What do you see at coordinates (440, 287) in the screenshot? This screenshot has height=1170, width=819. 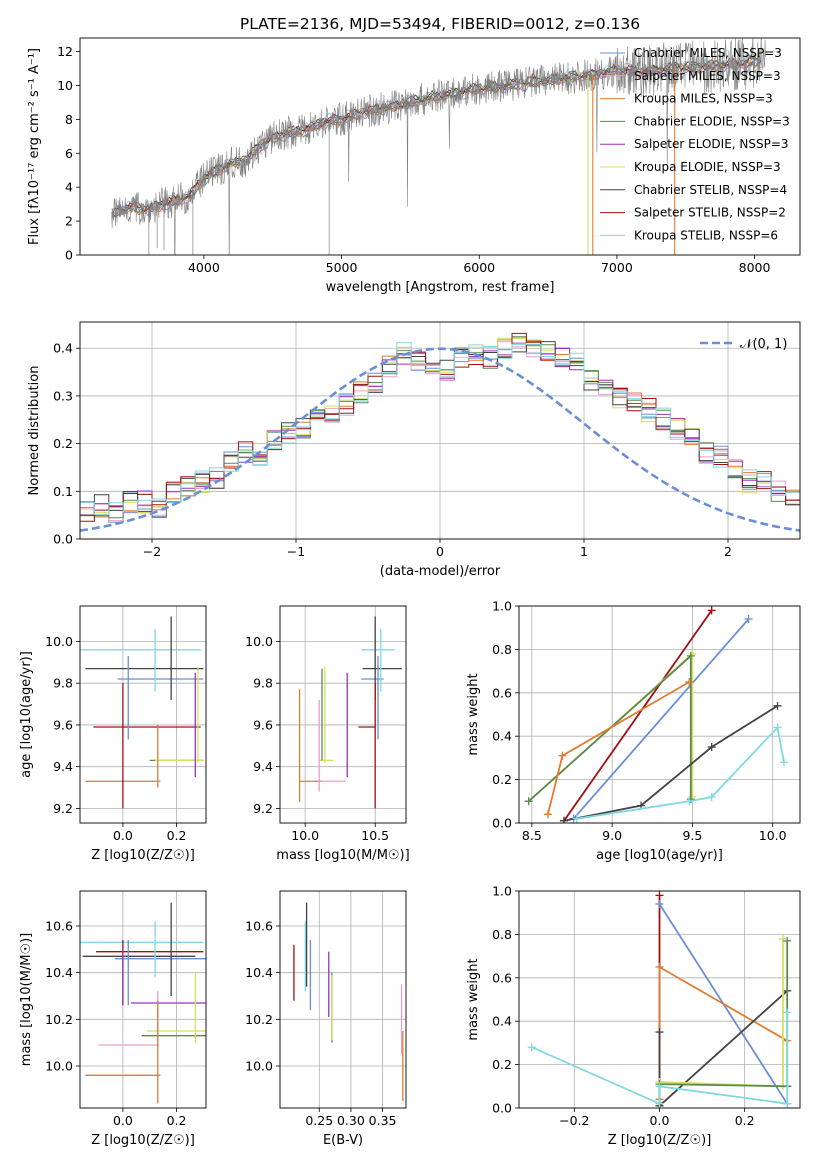 I see `x-axis-label: wavelength [Angstrom, rest frame]` at bounding box center [440, 287].